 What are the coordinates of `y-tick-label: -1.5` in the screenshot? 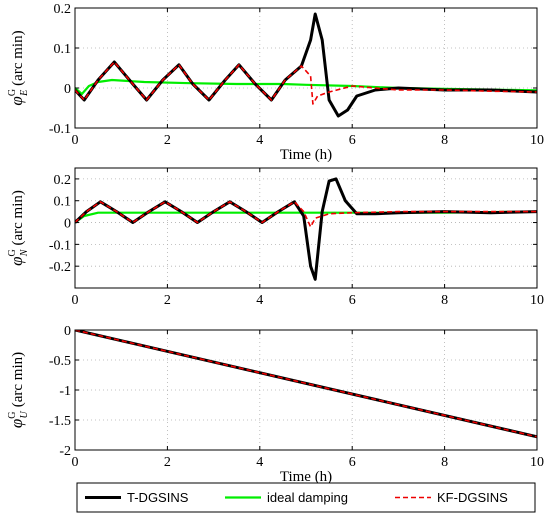 It's located at (60, 421).